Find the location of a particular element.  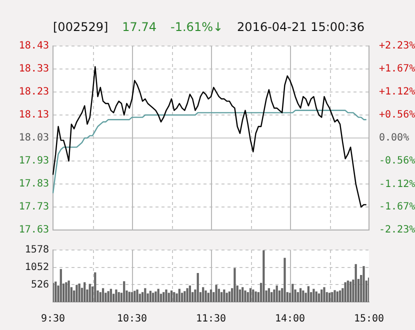

y2-tick-label: +2.23% is located at coordinates (397, 46).